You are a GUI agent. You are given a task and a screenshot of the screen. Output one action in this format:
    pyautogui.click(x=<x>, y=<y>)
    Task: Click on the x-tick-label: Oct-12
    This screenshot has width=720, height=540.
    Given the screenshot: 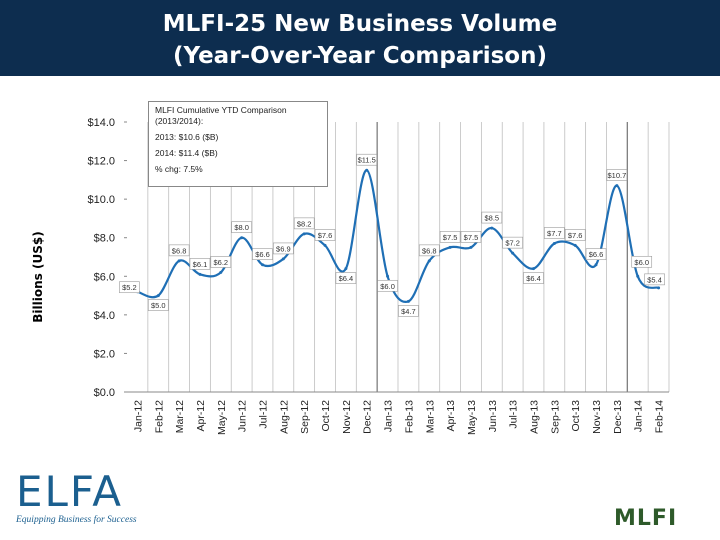 What is the action you would take?
    pyautogui.click(x=326, y=416)
    